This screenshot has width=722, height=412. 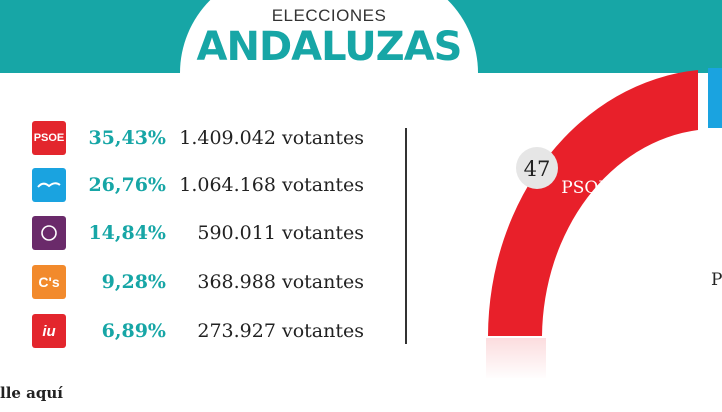 I want to click on result-row-pp: 26,76% 1.064.168 votantes, so click(x=200, y=186).